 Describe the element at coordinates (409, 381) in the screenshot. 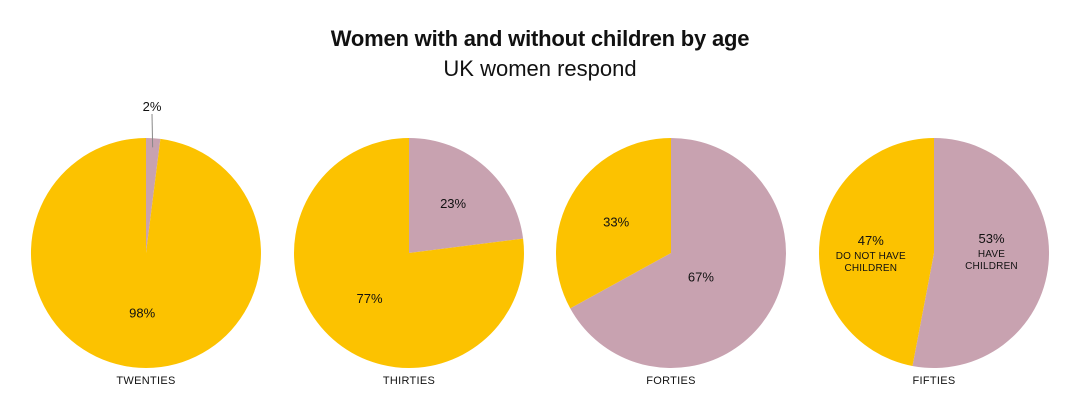

I see `pie-caption-thirties: THIRTIES` at that location.